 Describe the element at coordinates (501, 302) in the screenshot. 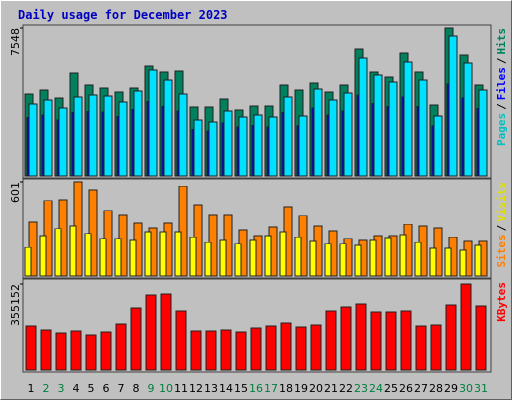

I see `legend-entry: KBytes` at that location.